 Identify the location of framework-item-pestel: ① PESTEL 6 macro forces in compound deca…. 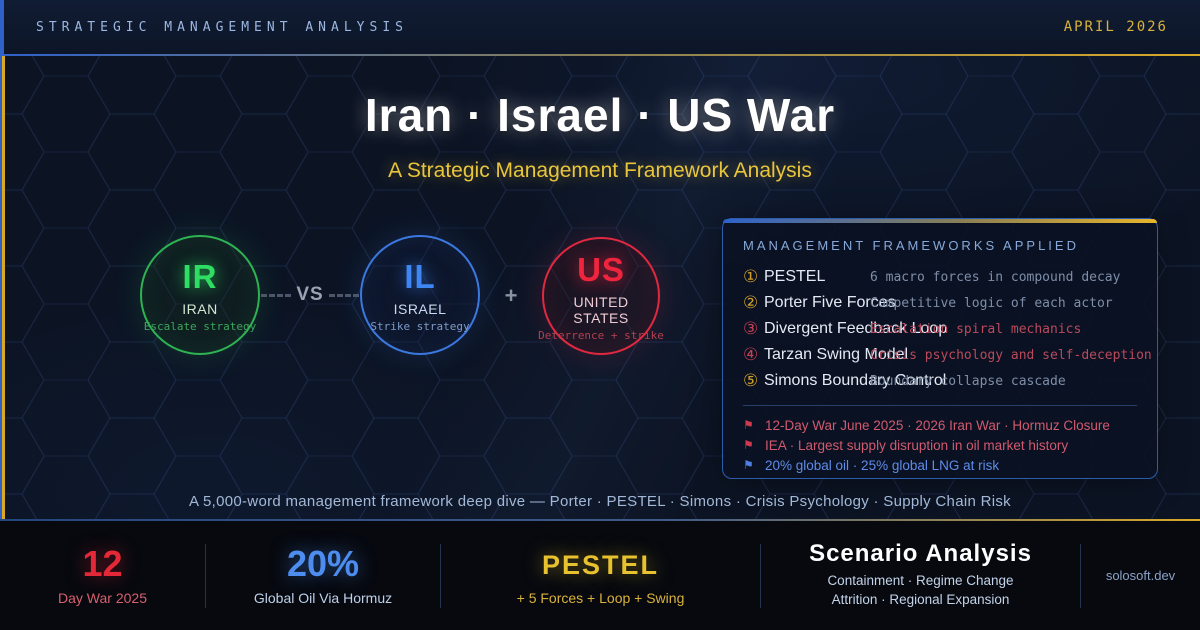
(940, 277).